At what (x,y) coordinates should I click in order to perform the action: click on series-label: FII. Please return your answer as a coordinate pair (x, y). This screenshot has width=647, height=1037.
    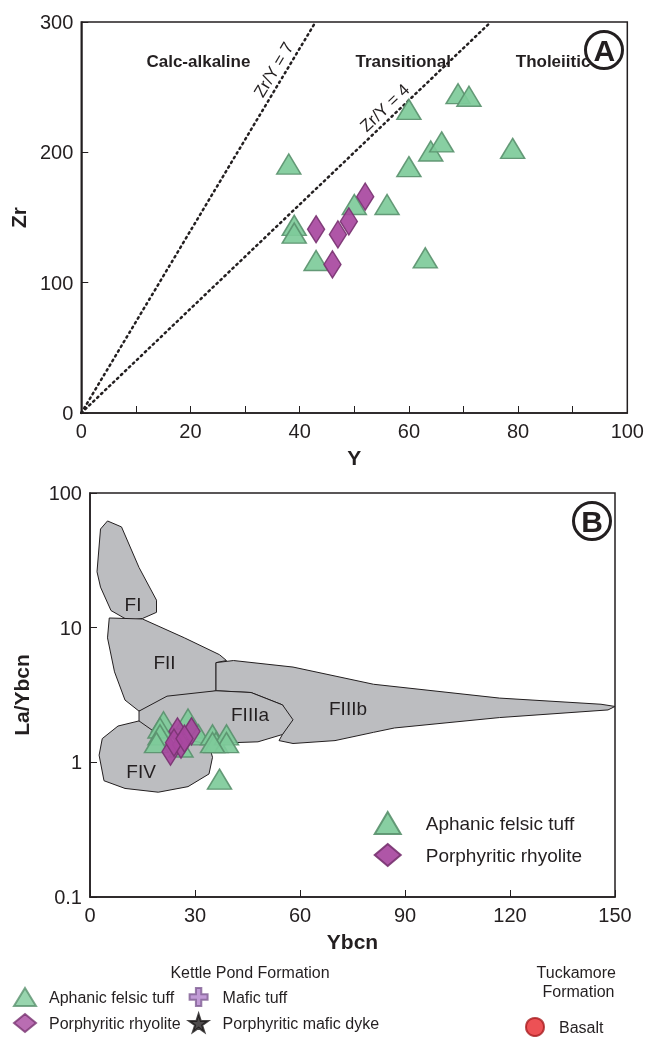
    Looking at the image, I should click on (164, 663).